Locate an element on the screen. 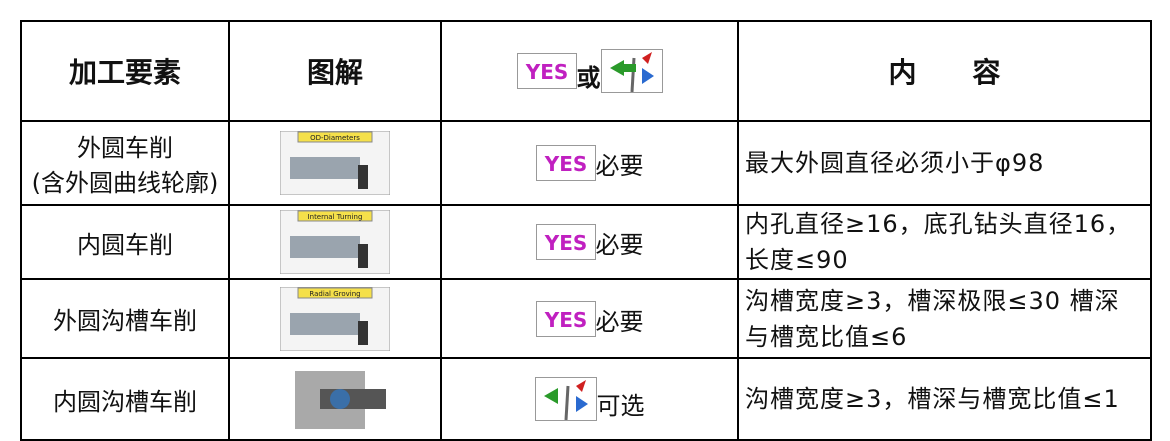  name-cell: 外圆车削 (含外圆曲线轮廓) is located at coordinates (125, 163).